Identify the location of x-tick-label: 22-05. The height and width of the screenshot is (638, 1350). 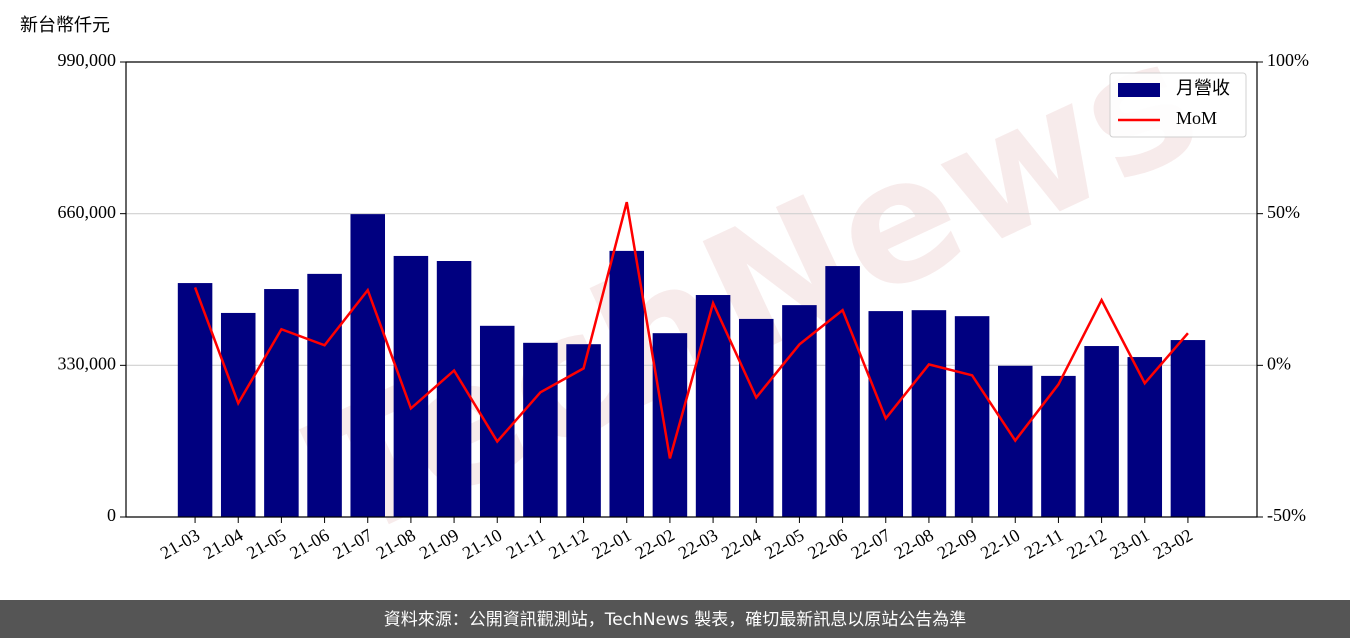
(784, 544).